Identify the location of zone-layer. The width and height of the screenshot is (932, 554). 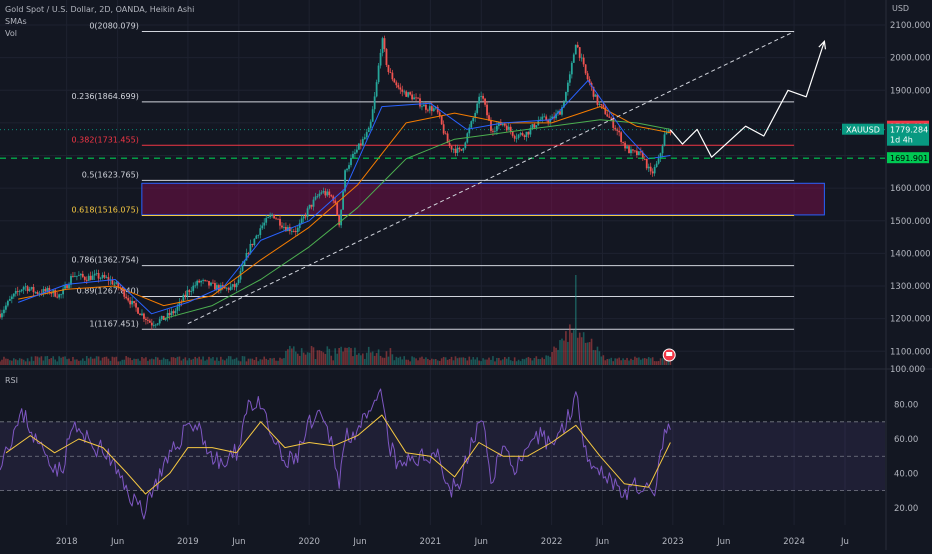
(483, 199).